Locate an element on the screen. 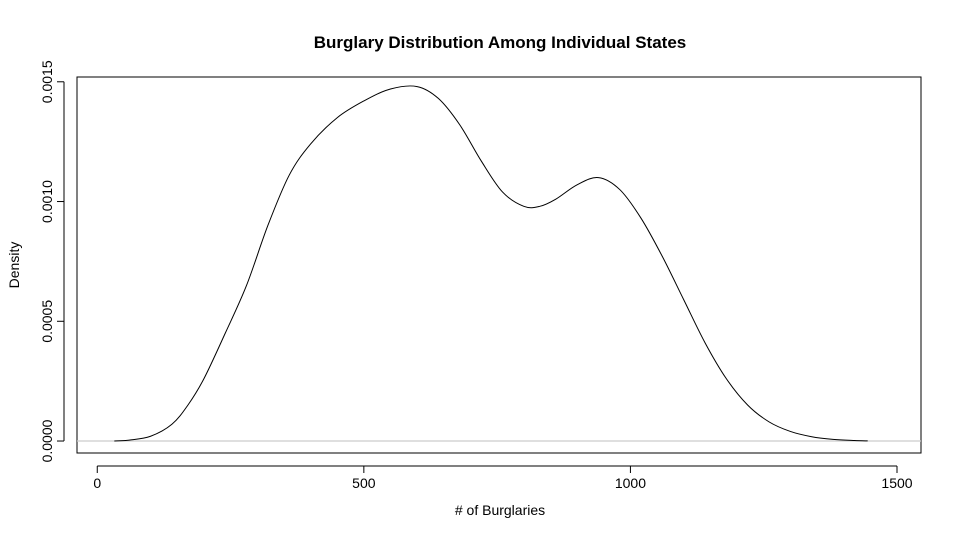  y-tick-label: 0.0015 is located at coordinates (47, 81).